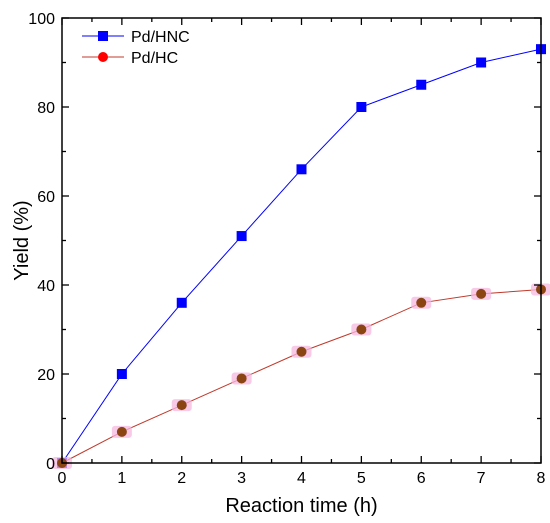 The height and width of the screenshot is (523, 550). Describe the element at coordinates (361, 478) in the screenshot. I see `x-tick-label: 5` at that location.